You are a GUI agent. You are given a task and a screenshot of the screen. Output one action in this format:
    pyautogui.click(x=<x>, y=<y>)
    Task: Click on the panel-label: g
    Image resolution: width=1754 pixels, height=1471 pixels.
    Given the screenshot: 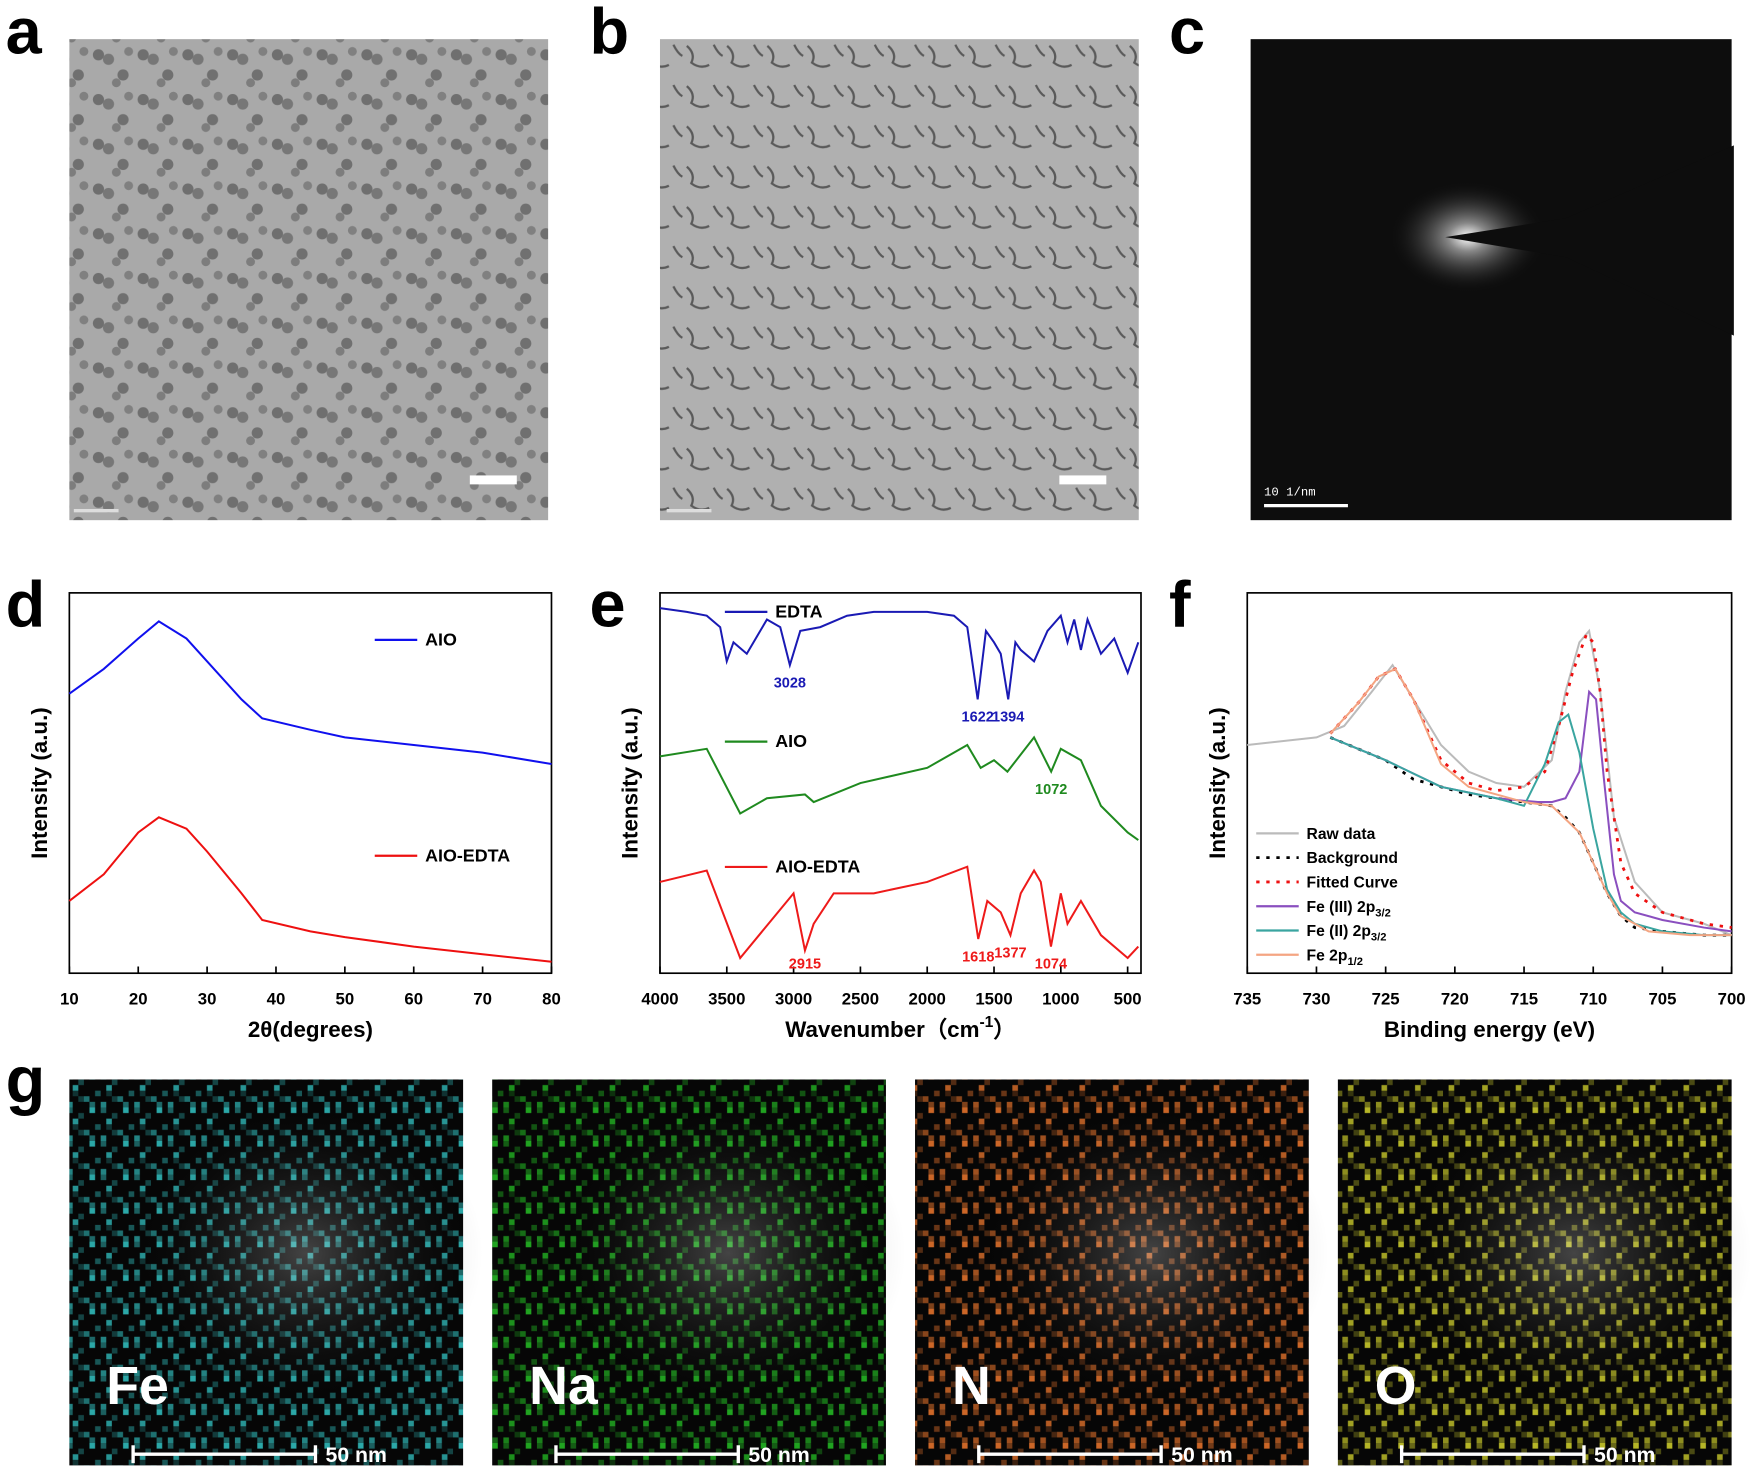 What is the action you would take?
    pyautogui.click(x=26, y=1079)
    